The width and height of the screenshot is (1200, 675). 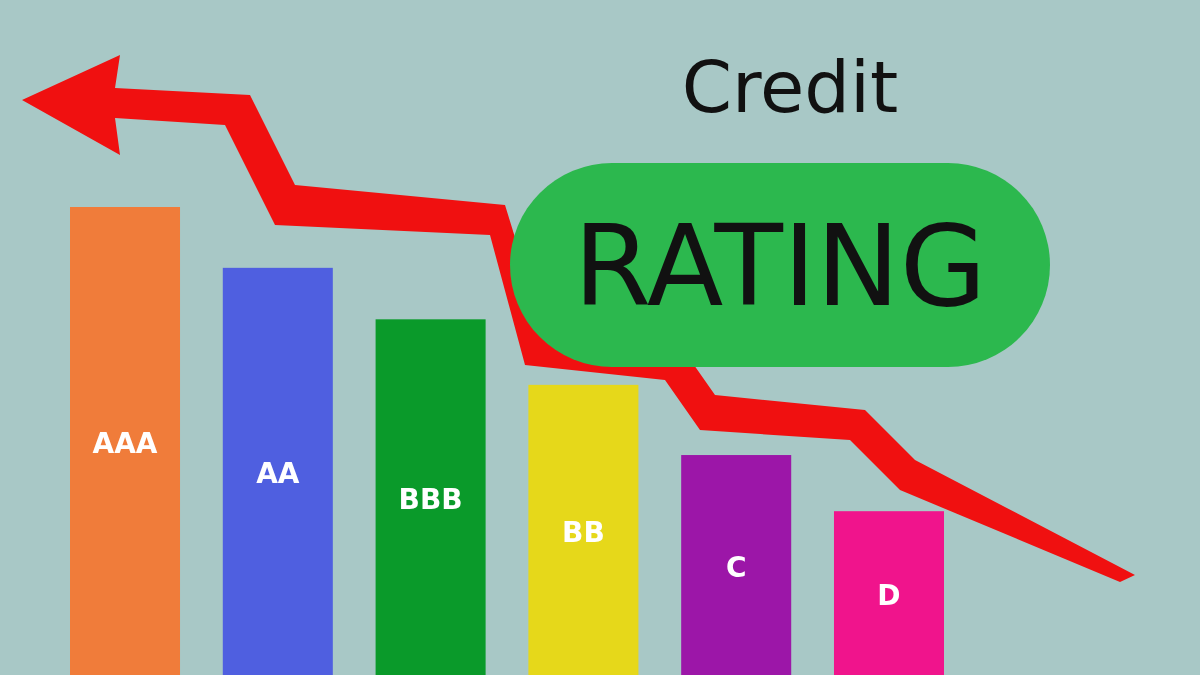 I want to click on chart-subtitle: RATING, so click(x=780, y=266).